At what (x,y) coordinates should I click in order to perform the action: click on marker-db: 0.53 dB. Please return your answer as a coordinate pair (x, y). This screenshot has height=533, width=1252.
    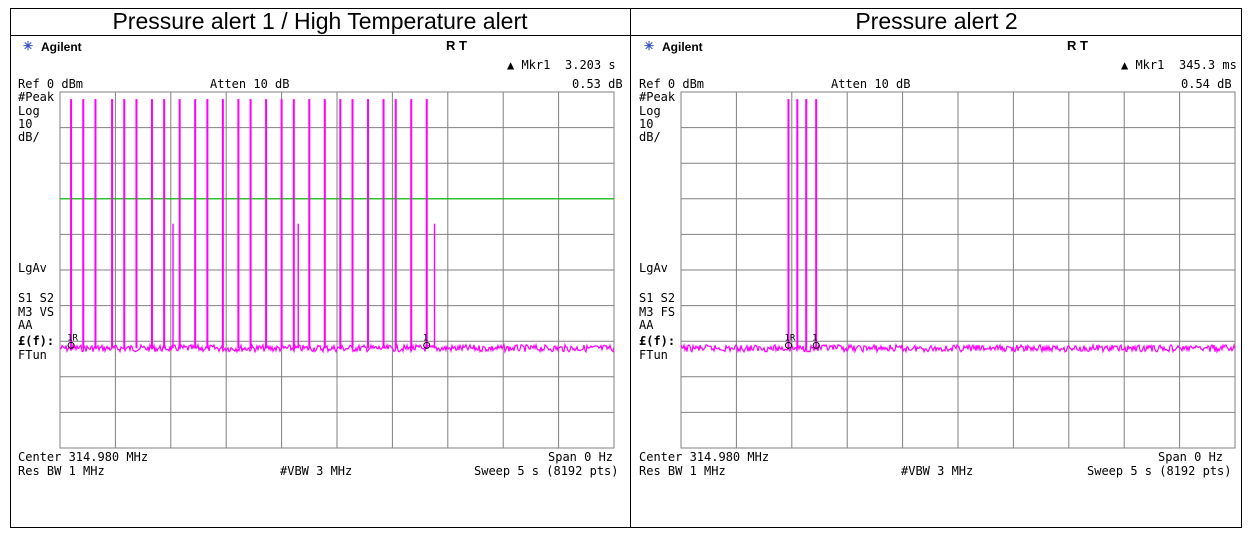
    Looking at the image, I should click on (597, 84).